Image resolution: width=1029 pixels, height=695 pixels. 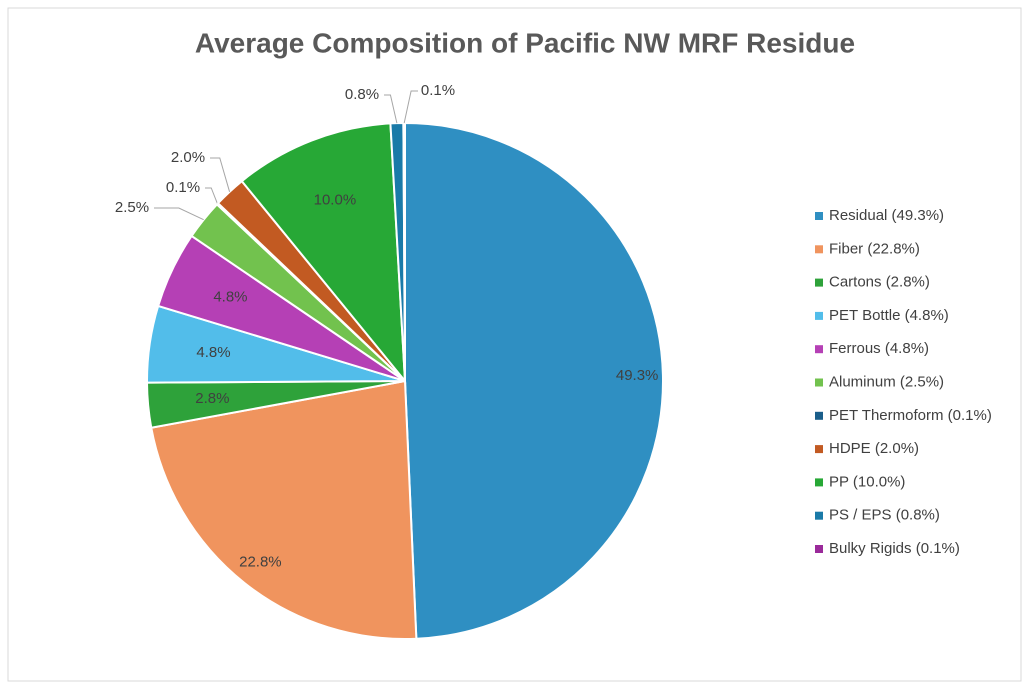 I want to click on legend-label: PET Bottle (4.8%), so click(x=889, y=315).